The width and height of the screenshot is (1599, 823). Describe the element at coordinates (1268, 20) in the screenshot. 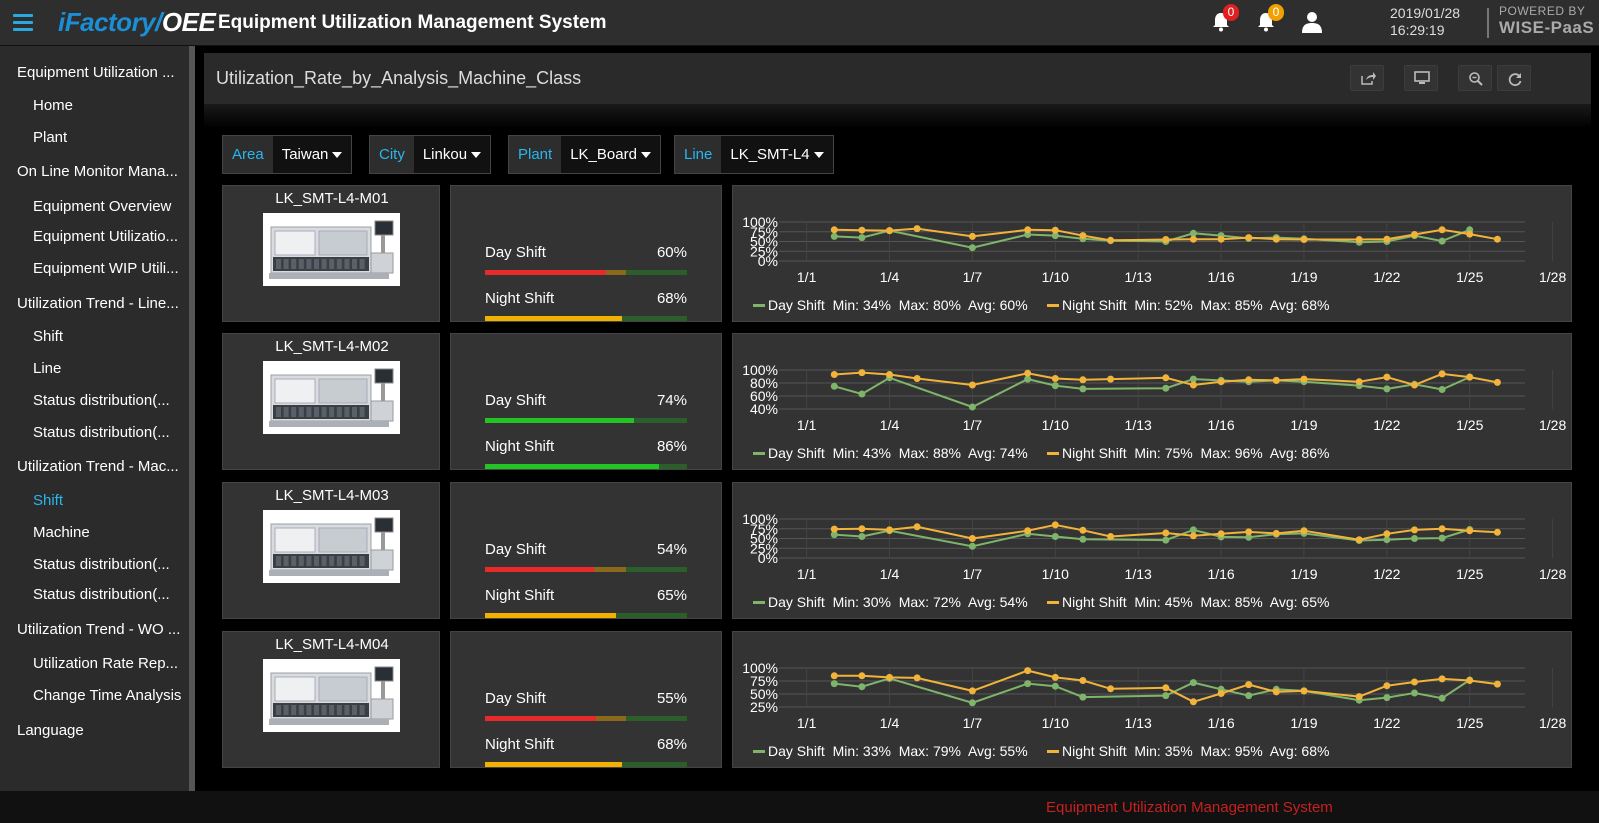

I see `warning-notification-button: 0` at that location.